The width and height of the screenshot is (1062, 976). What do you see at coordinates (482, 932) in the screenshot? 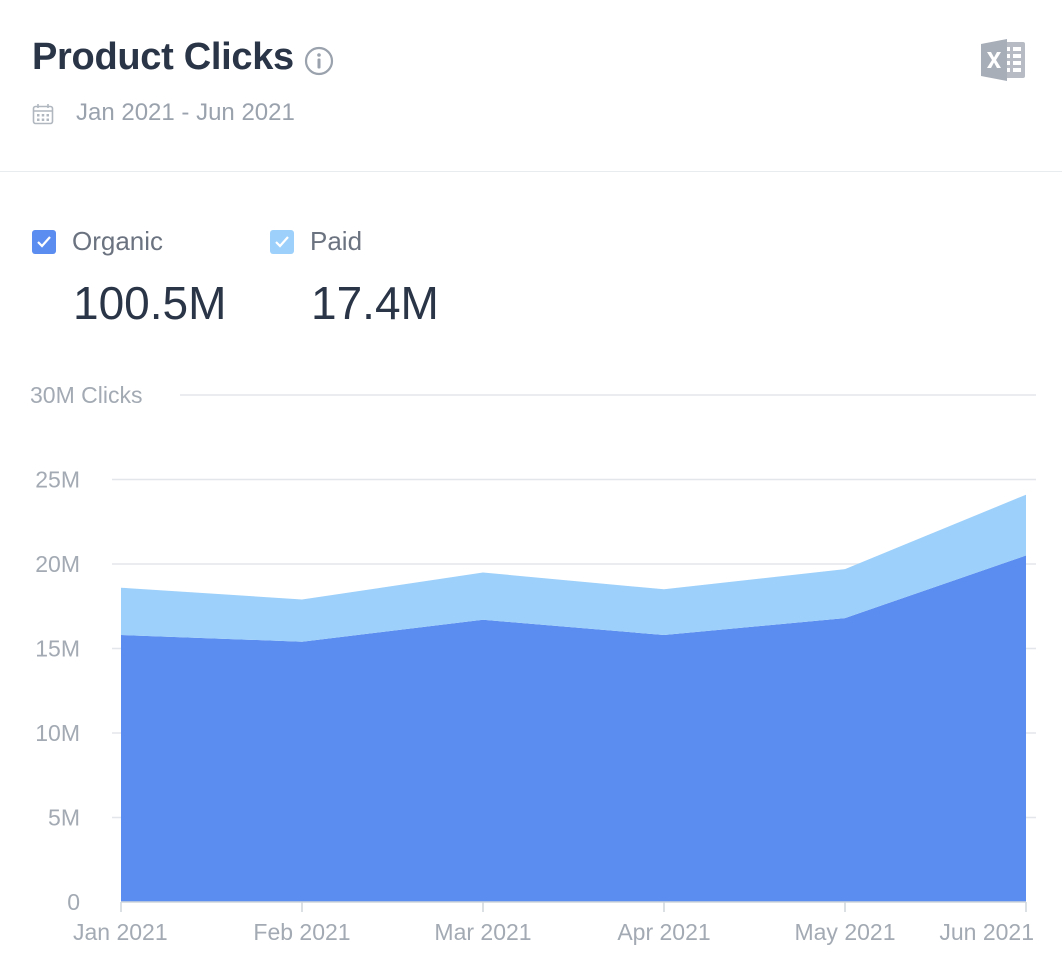
I see `x-tick-label: Mar 2021` at bounding box center [482, 932].